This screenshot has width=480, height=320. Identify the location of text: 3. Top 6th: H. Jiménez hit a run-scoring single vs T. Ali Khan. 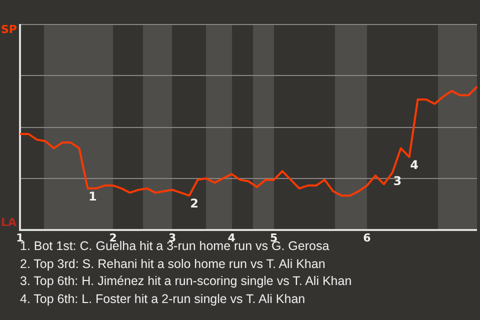
(186, 281).